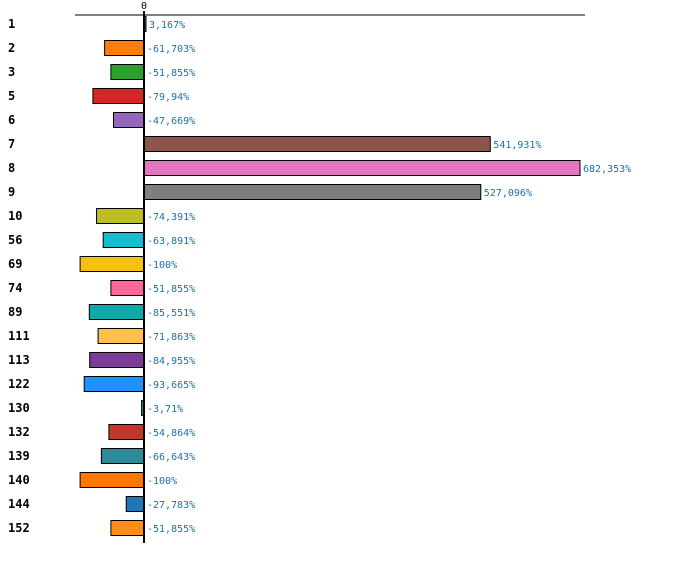 Image resolution: width=700 pixels, height=573 pixels. Describe the element at coordinates (508, 193) in the screenshot. I see `value-label-9: 527,096%` at that location.